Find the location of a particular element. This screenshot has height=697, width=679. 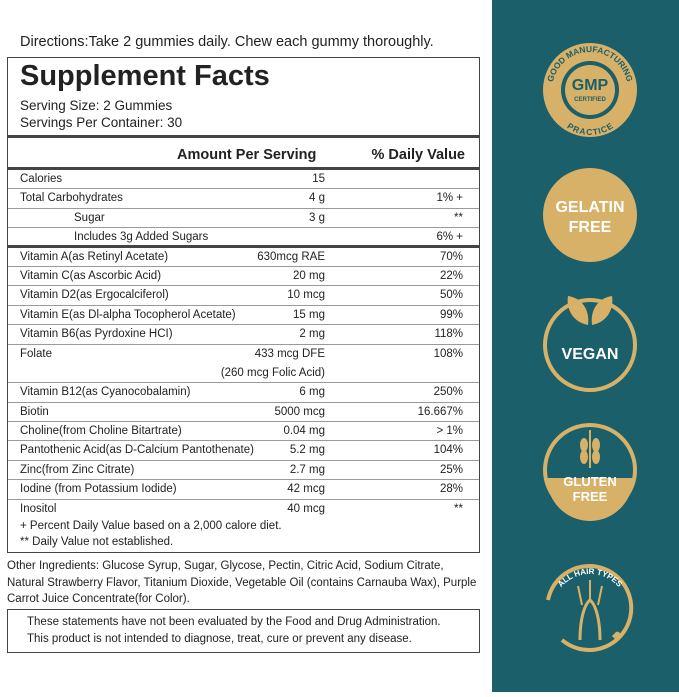

cell-dv: 25% is located at coordinates (451, 469).